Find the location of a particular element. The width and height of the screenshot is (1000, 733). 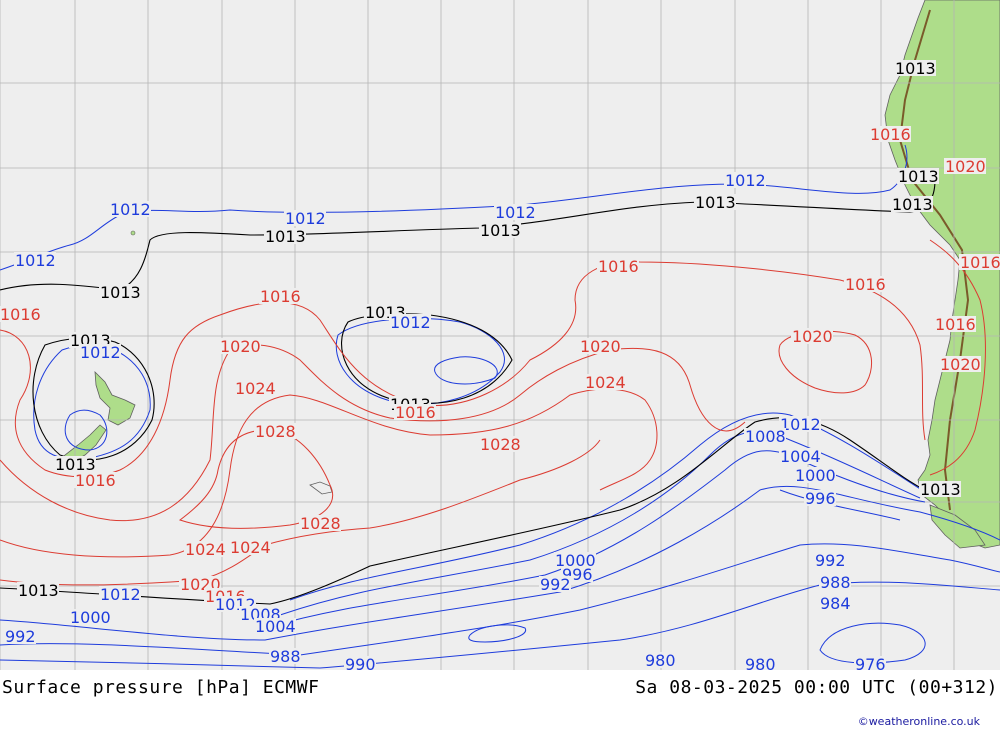

isobar-label-blue: 984 is located at coordinates (835, 603).